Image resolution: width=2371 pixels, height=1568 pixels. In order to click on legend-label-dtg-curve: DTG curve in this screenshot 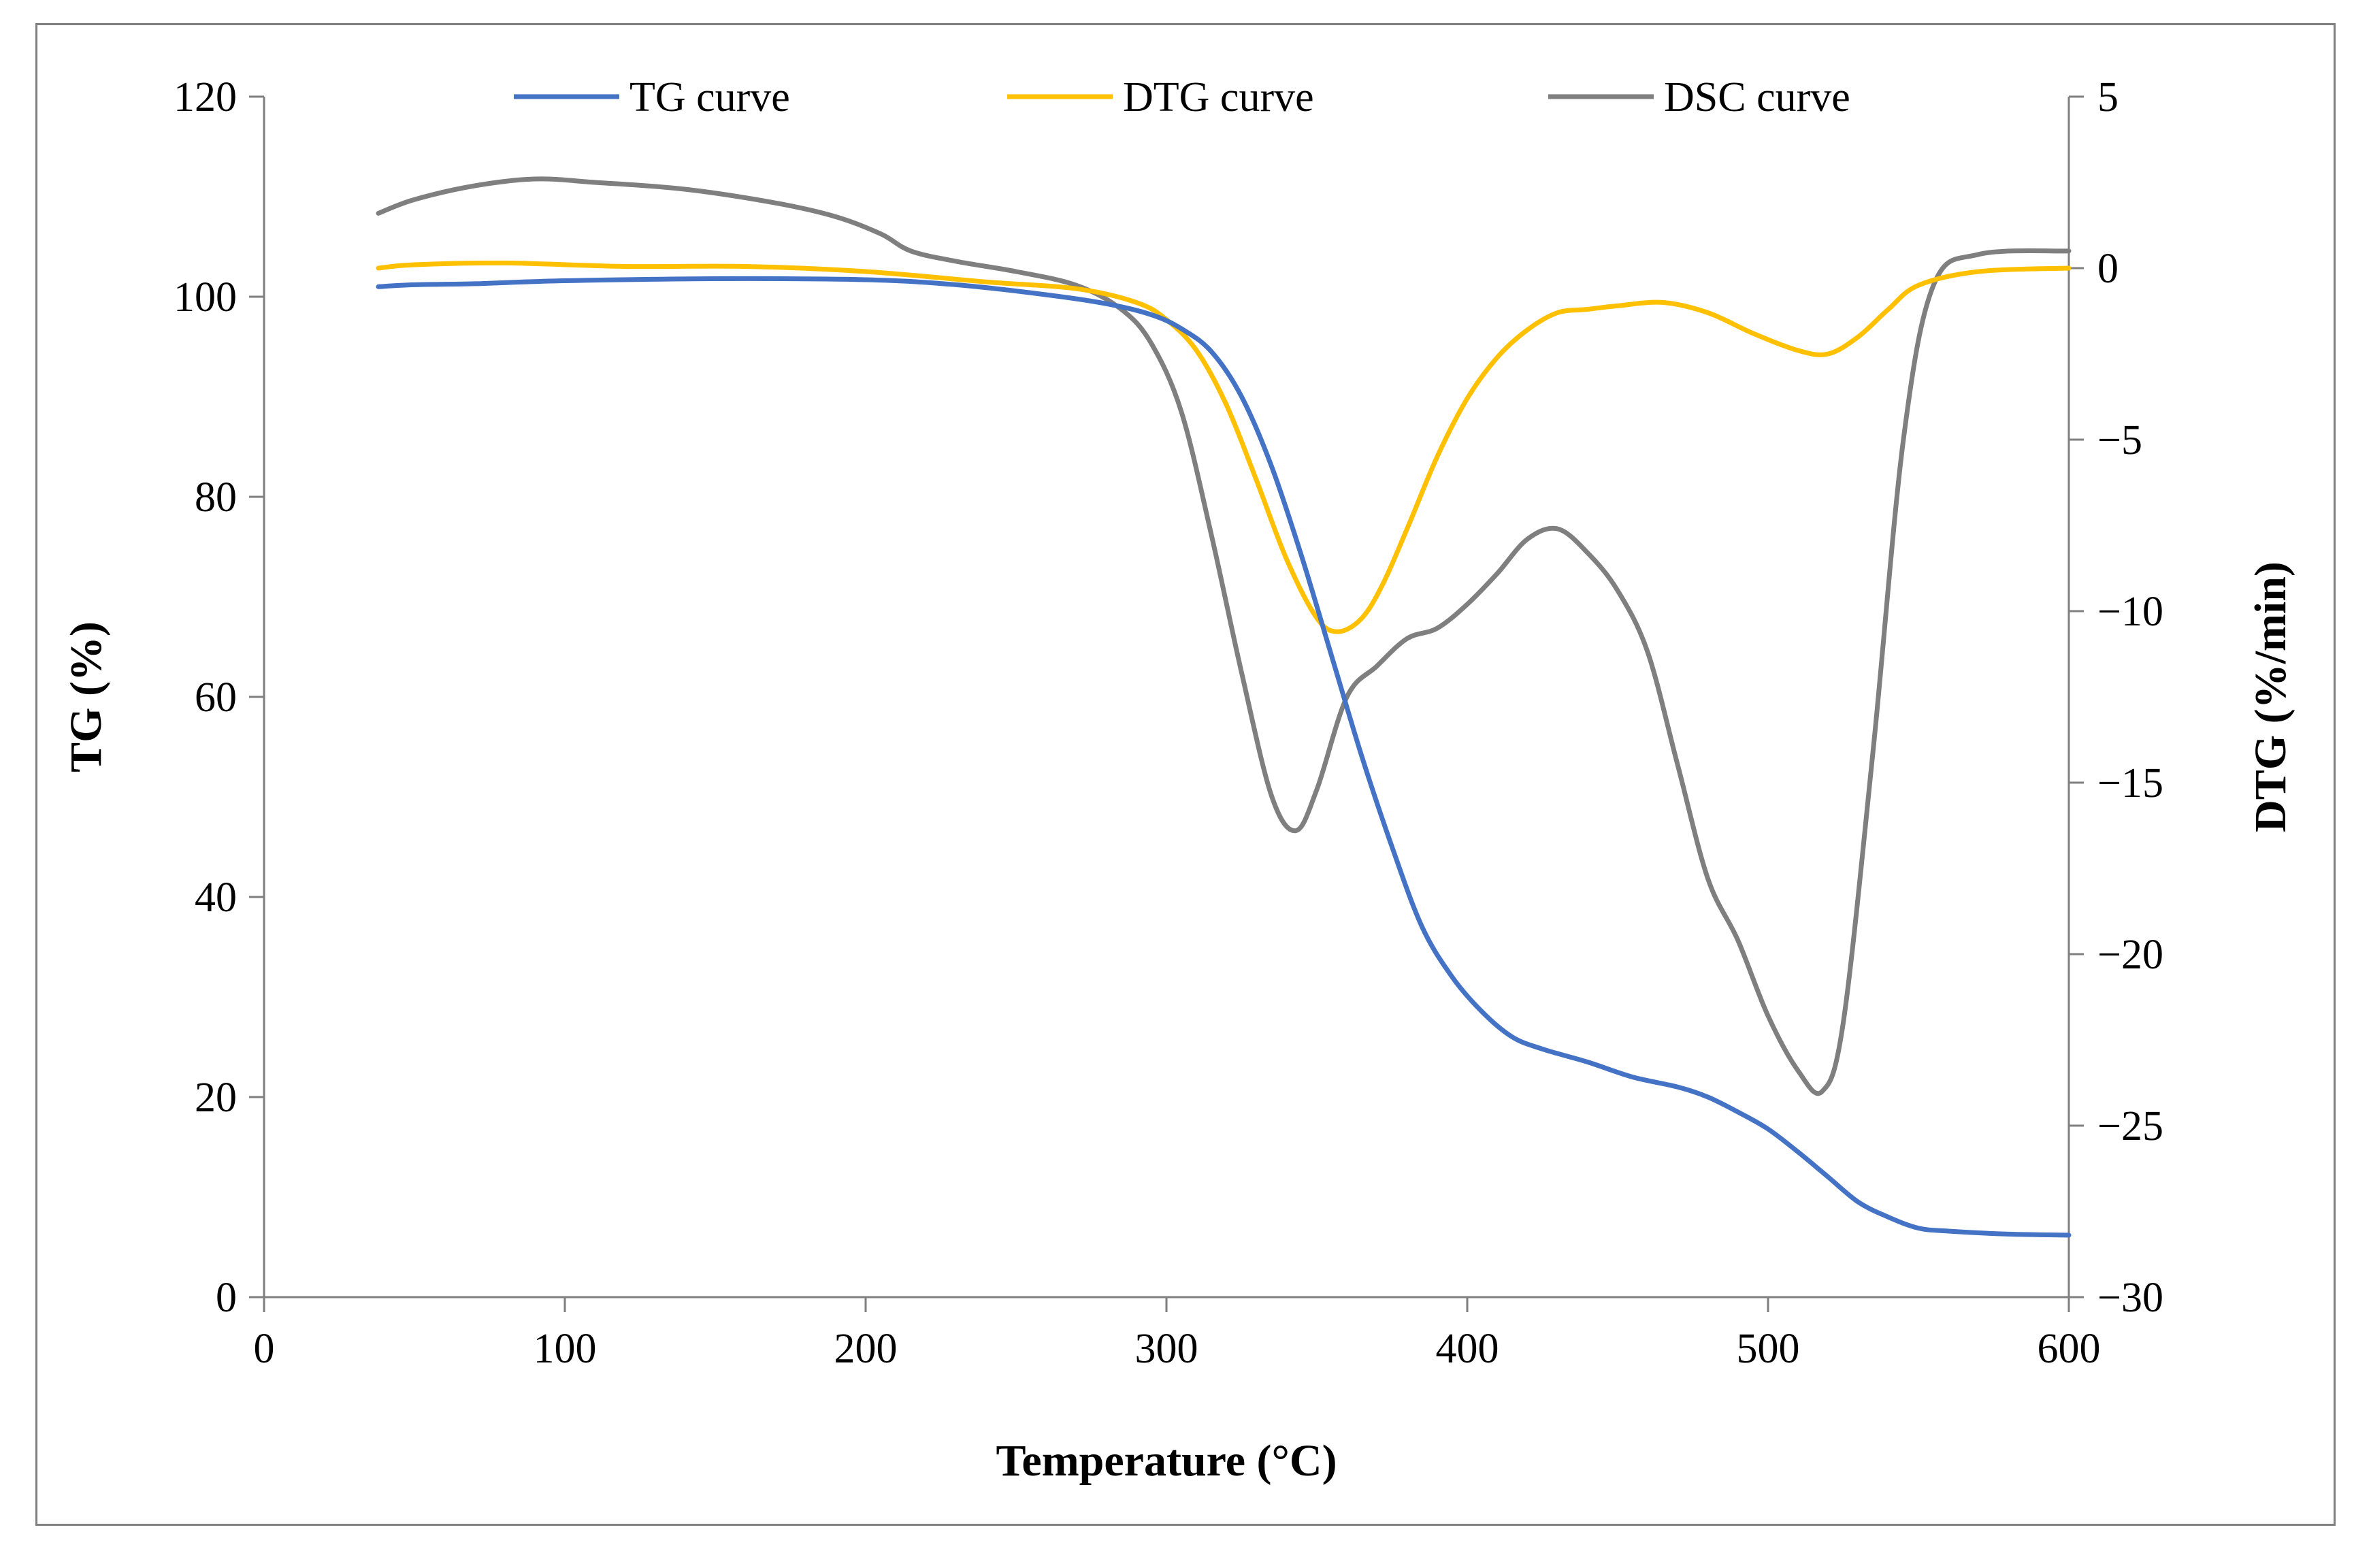, I will do `click(1218, 97)`.